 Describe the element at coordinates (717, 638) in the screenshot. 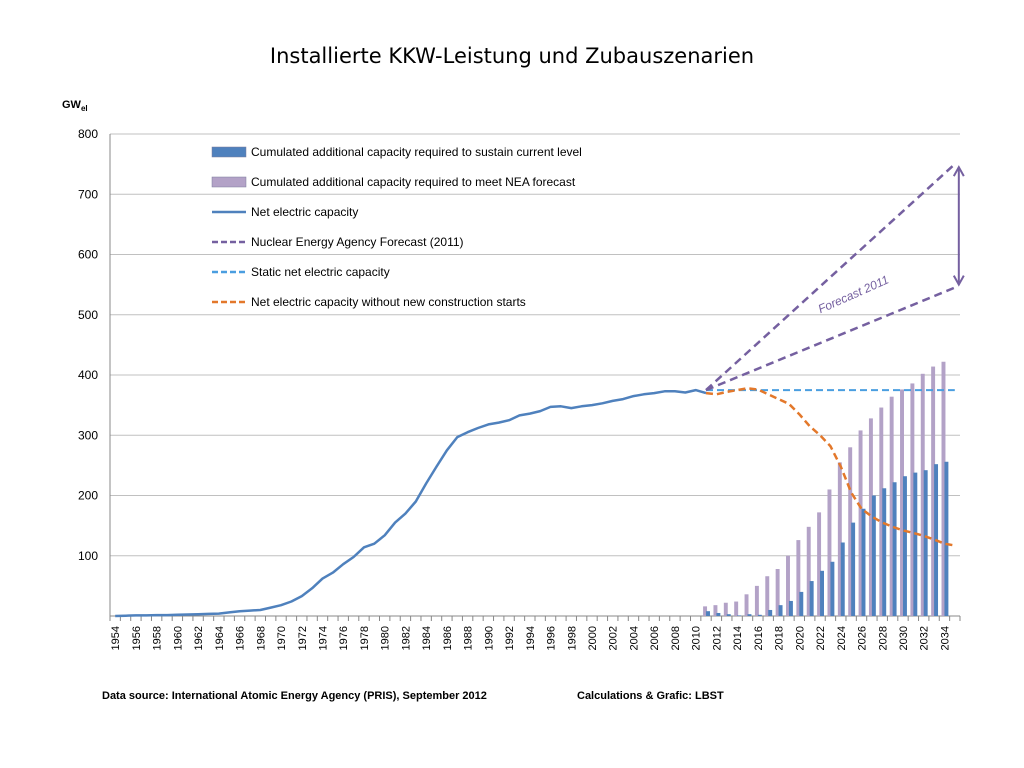

I see `x-tick-label: 2012` at that location.